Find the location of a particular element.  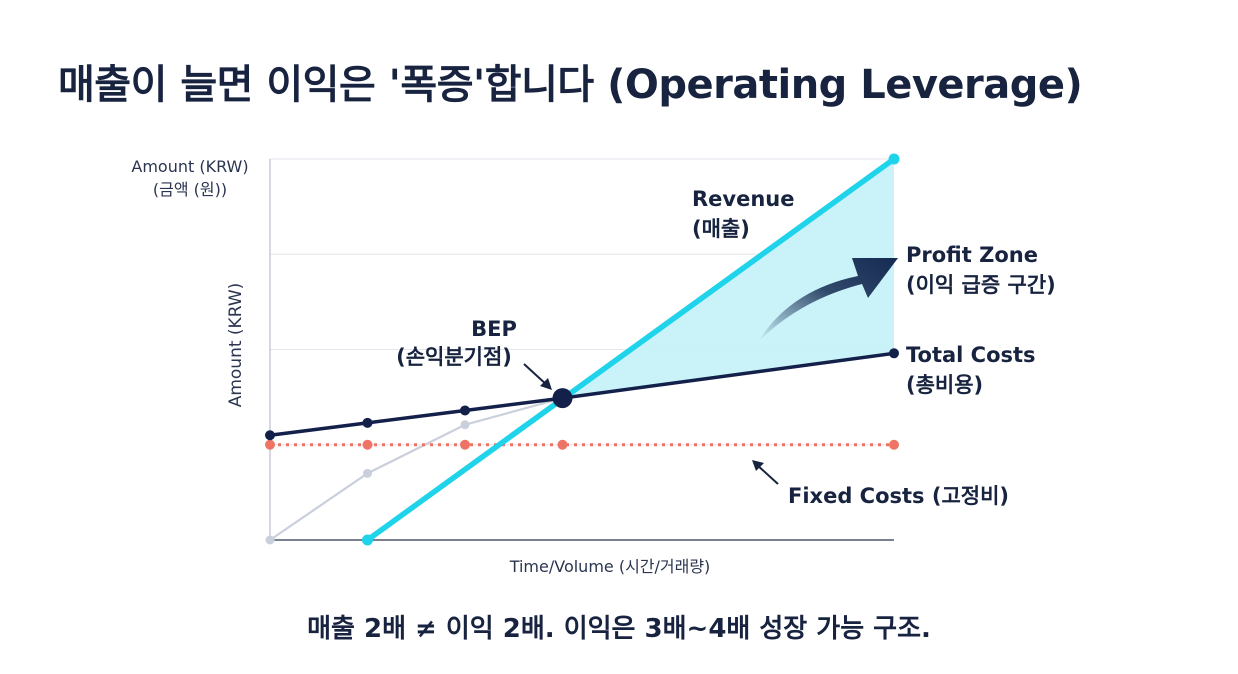

bep-pointer-arrowhead is located at coordinates (546, 384).